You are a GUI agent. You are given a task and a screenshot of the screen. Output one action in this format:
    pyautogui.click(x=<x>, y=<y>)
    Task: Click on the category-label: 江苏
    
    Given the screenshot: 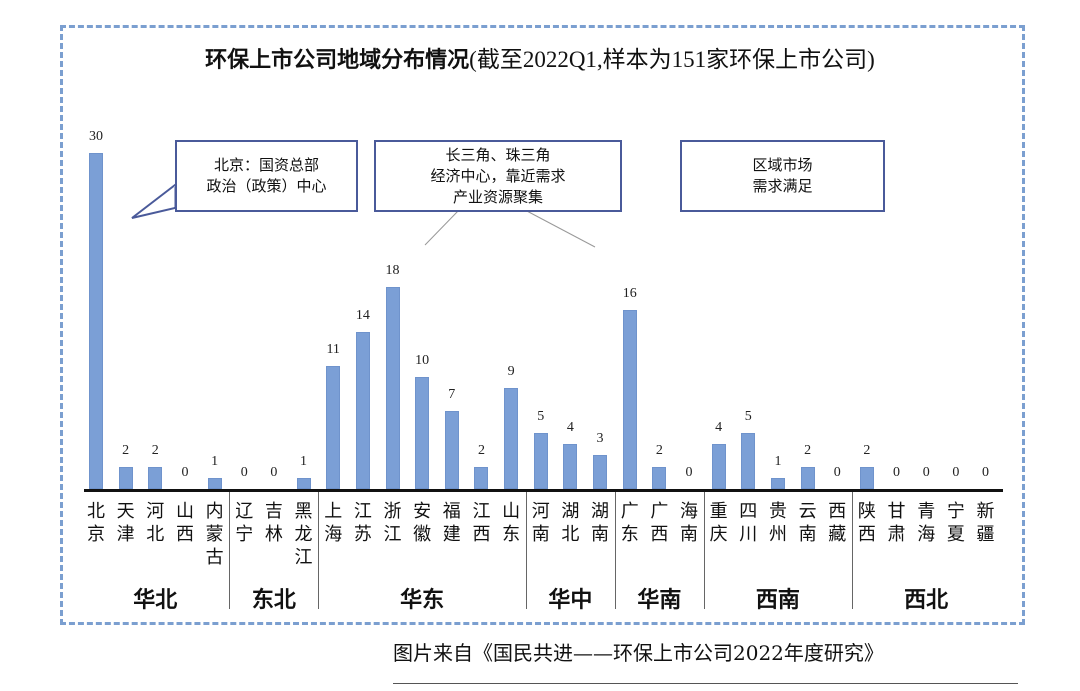 What is the action you would take?
    pyautogui.click(x=362, y=523)
    